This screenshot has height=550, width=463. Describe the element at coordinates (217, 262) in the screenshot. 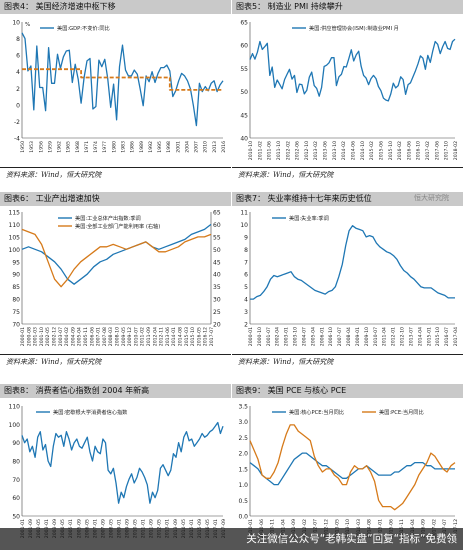

I see `y-tick-label-right: 45` at that location.